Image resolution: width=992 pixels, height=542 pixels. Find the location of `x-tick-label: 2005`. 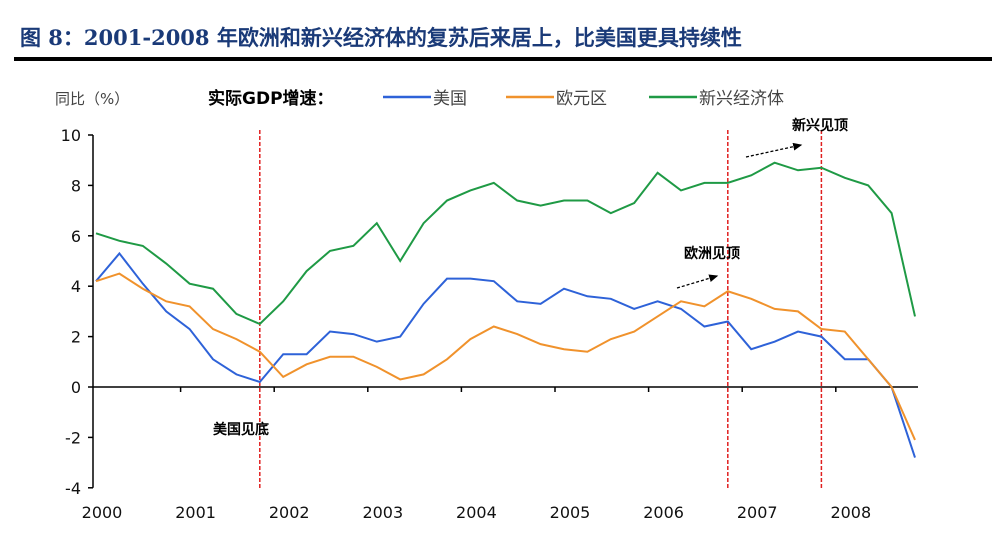

x-tick-label: 2005 is located at coordinates (570, 512).